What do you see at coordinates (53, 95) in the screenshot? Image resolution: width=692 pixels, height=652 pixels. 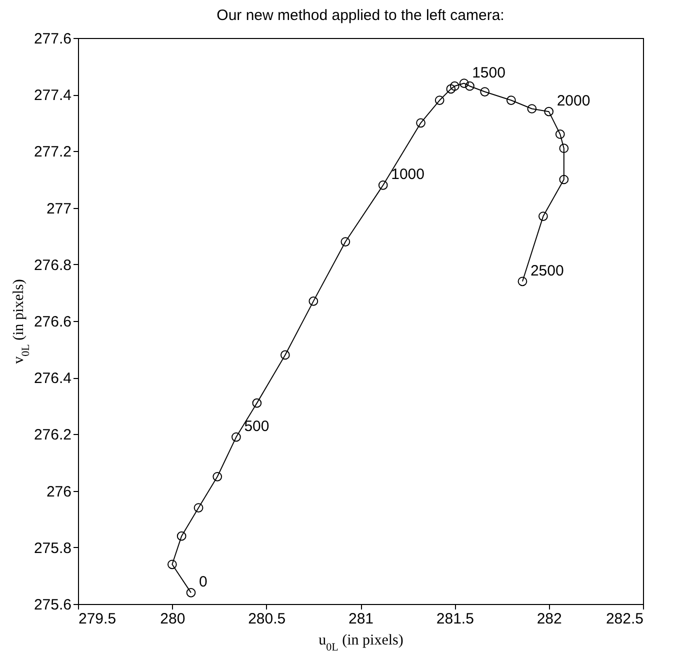 I see `y-tick-label: 277.4` at bounding box center [53, 95].